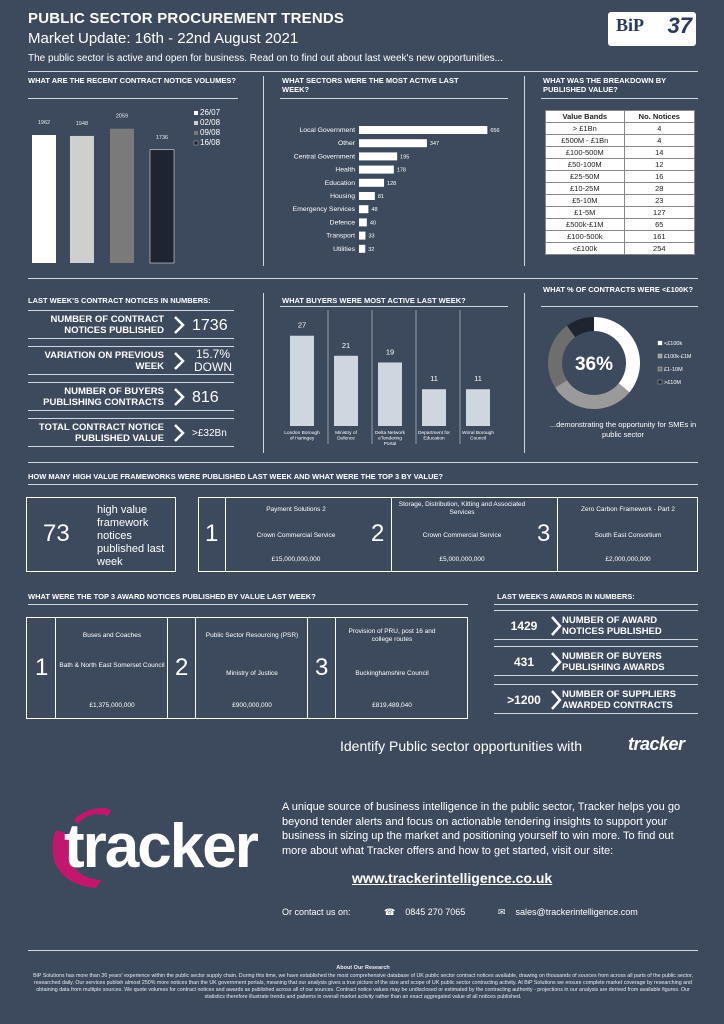  Describe the element at coordinates (613, 662) in the screenshot. I see `award-stat-label: NUMBER OF BUYERS PUBLISHING AWARDS` at that location.